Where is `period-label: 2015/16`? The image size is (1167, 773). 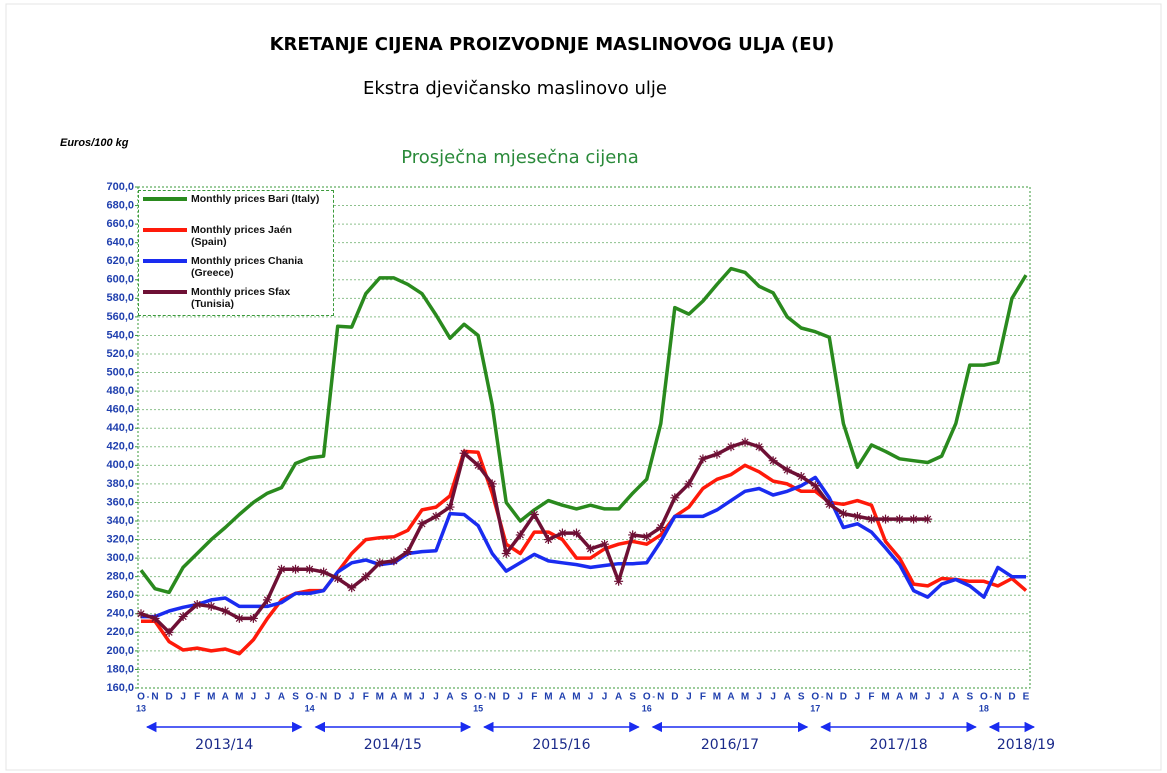 period-label: 2015/16 is located at coordinates (561, 745).